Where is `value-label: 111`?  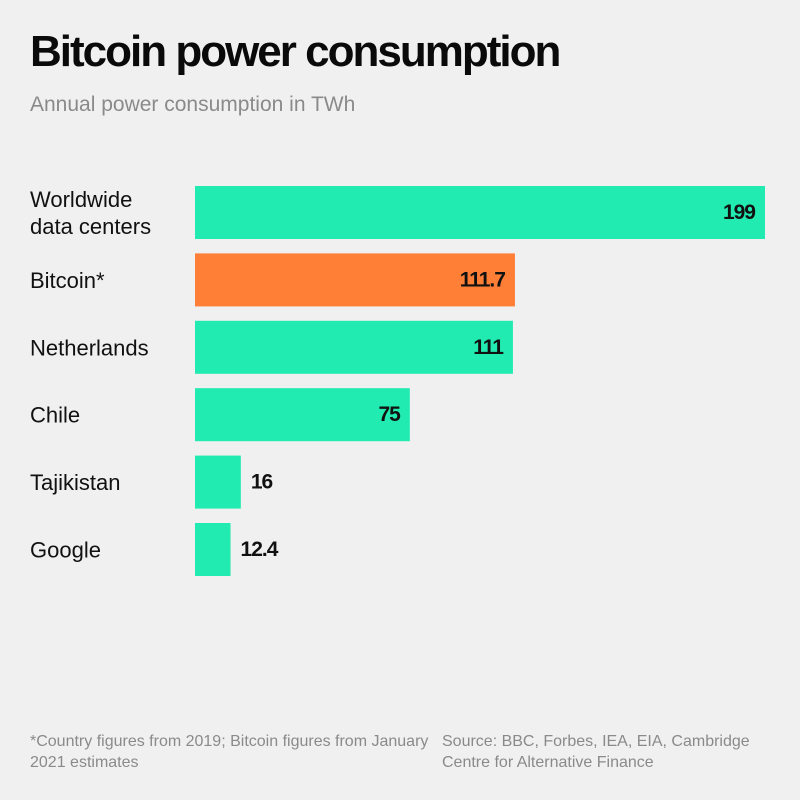 value-label: 111 is located at coordinates (488, 347).